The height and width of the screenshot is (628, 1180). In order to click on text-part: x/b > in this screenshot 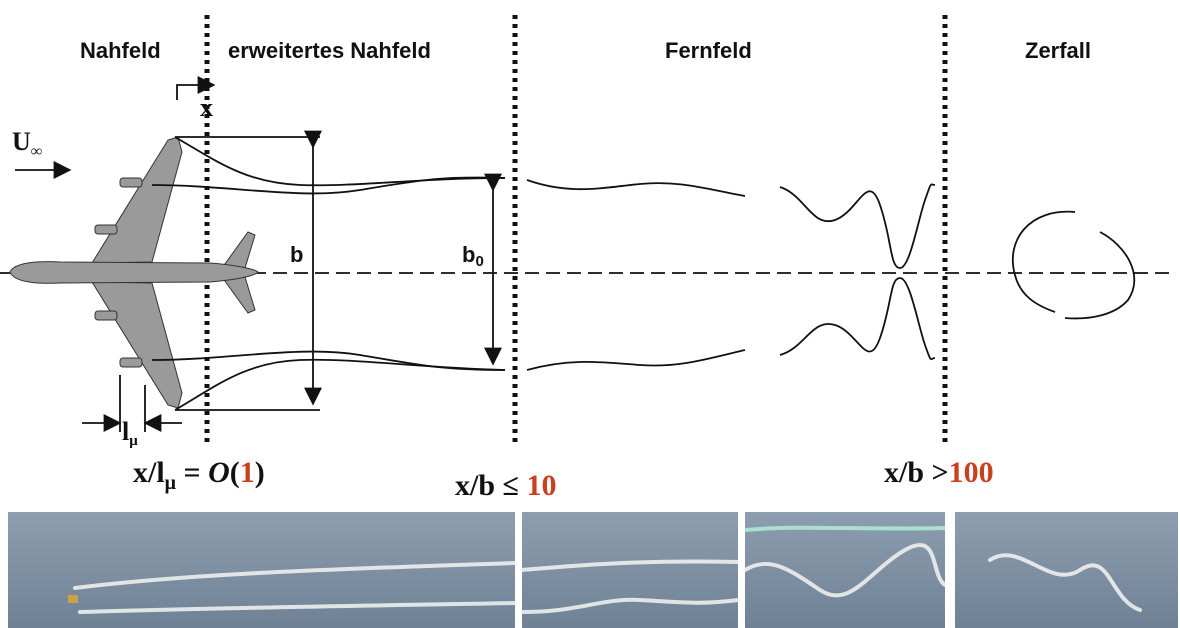, I will do `click(916, 472)`.